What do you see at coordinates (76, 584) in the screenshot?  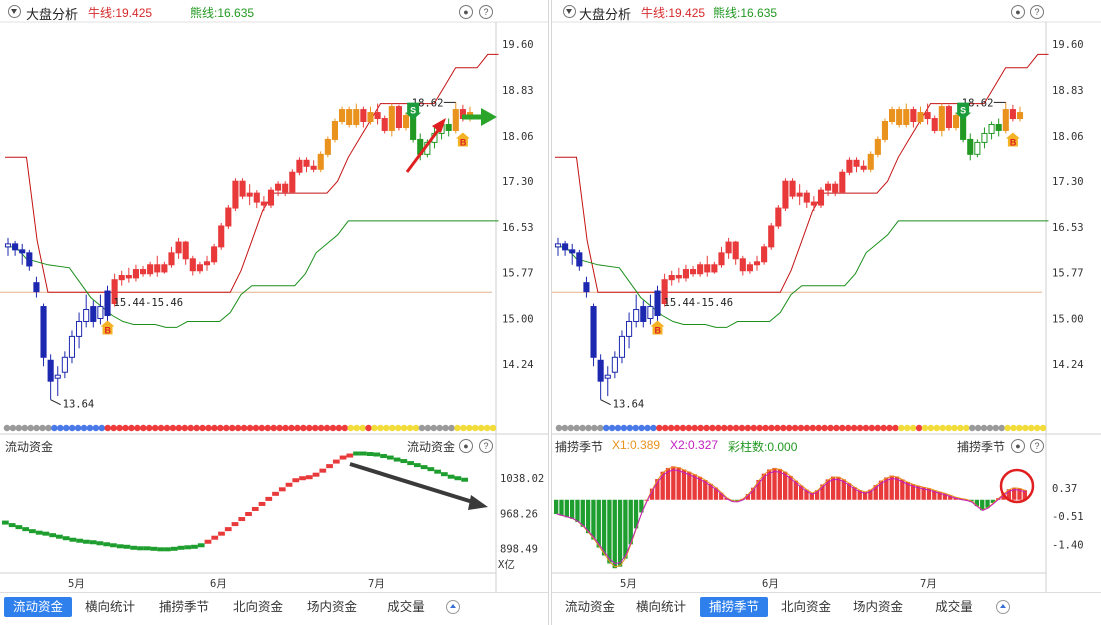 I see `time-tick-label: 5月` at bounding box center [76, 584].